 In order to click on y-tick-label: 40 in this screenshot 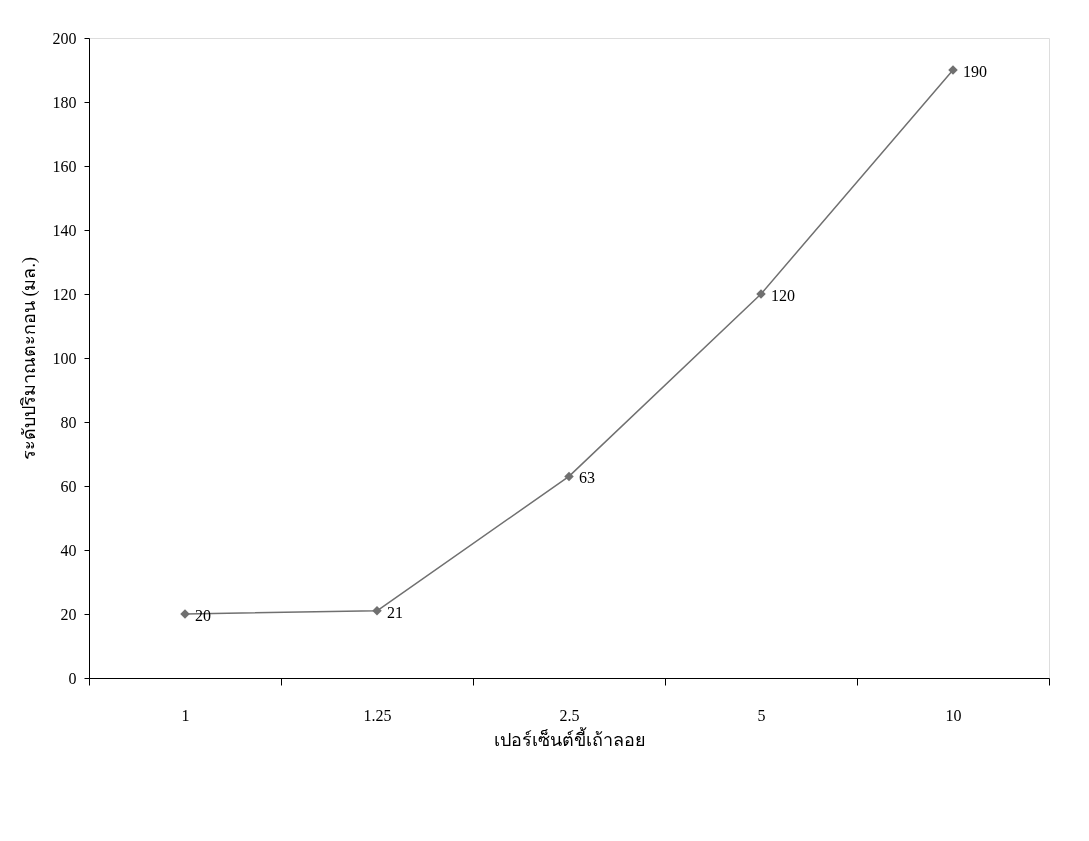, I will do `click(68, 550)`.